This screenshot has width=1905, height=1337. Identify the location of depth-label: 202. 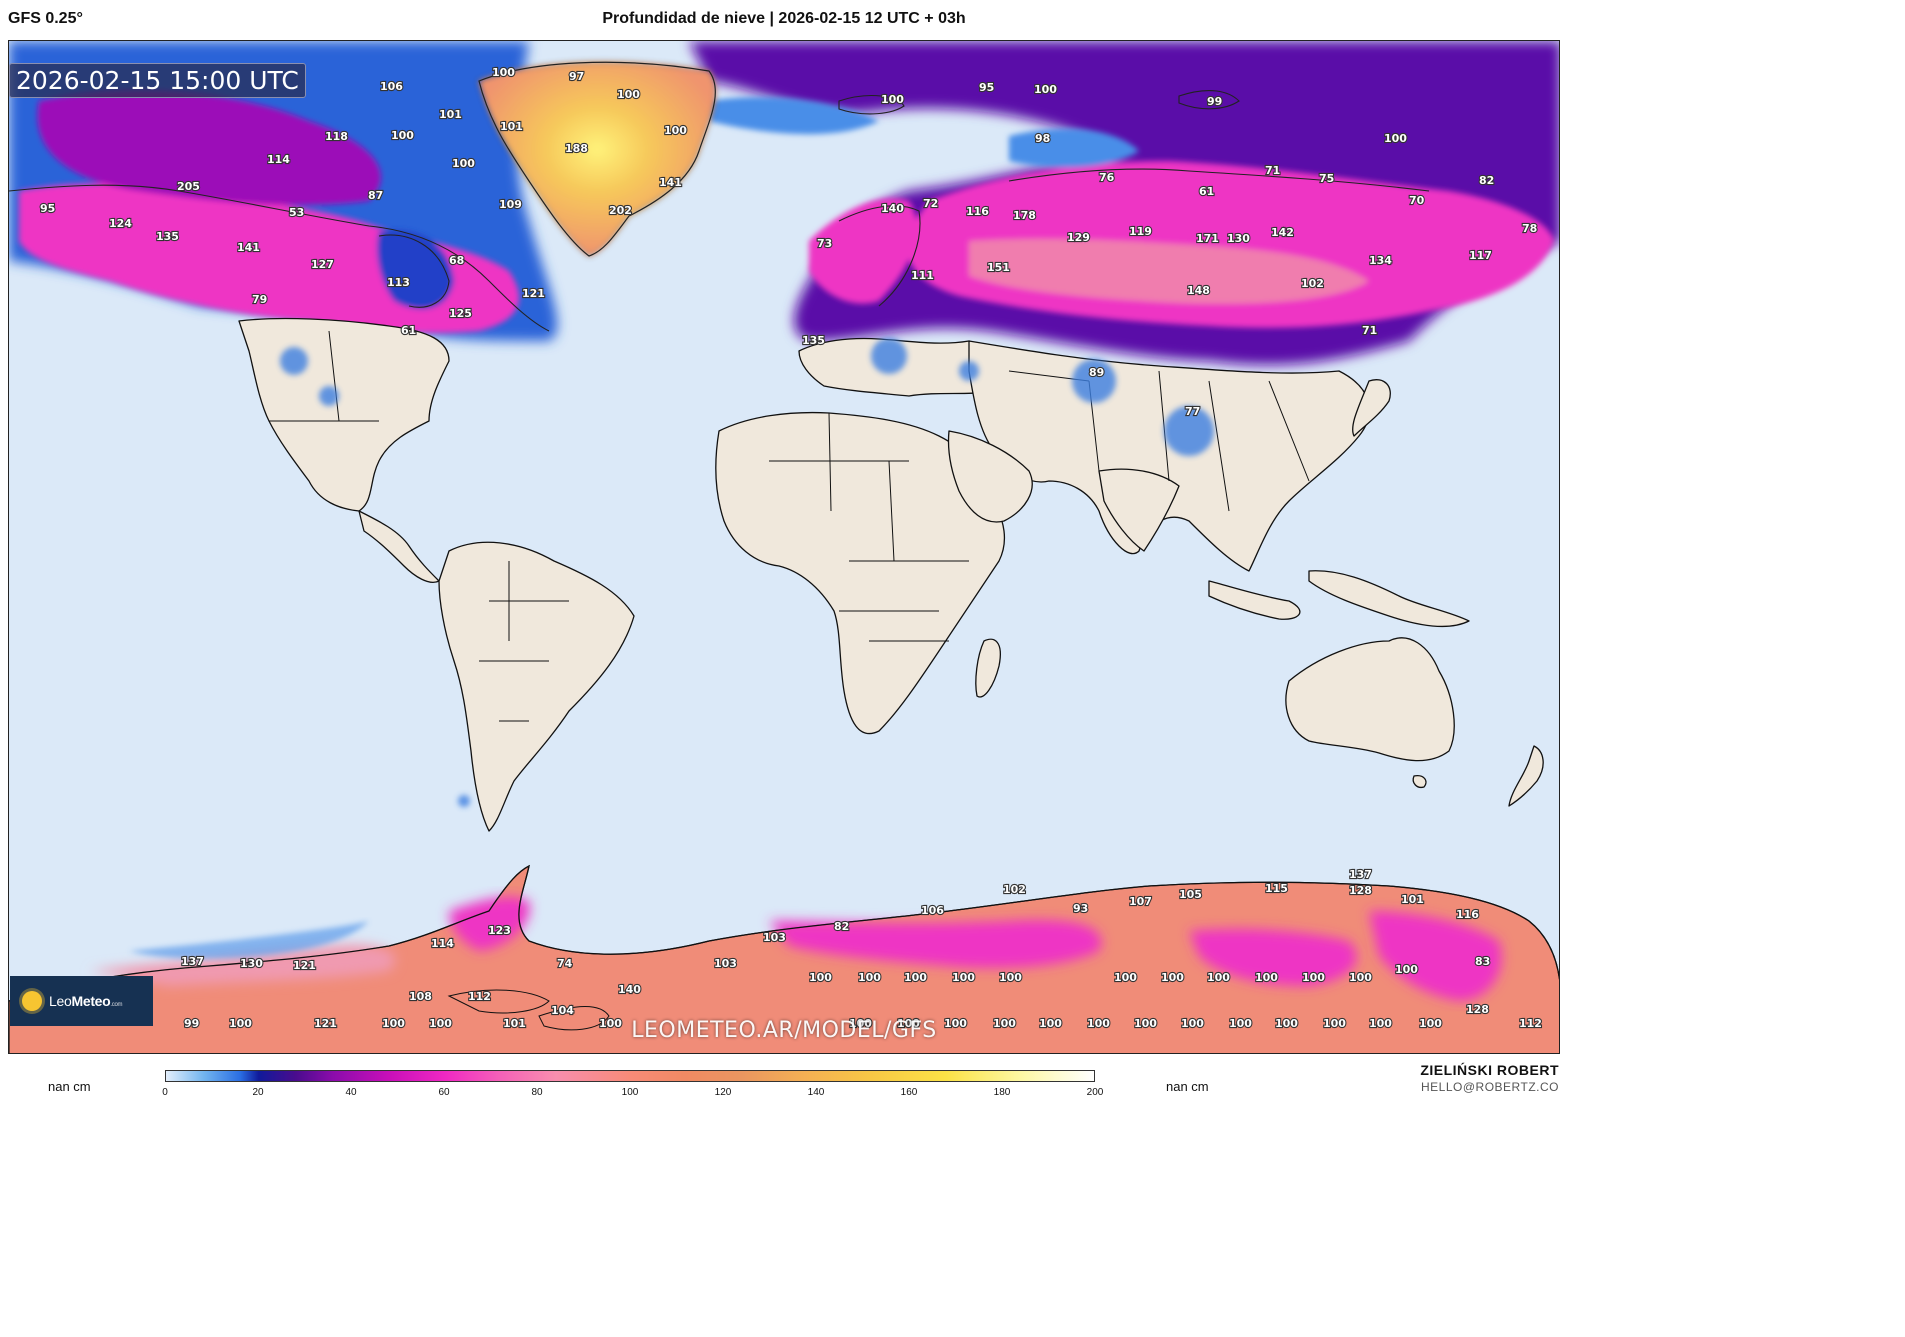
(620, 210).